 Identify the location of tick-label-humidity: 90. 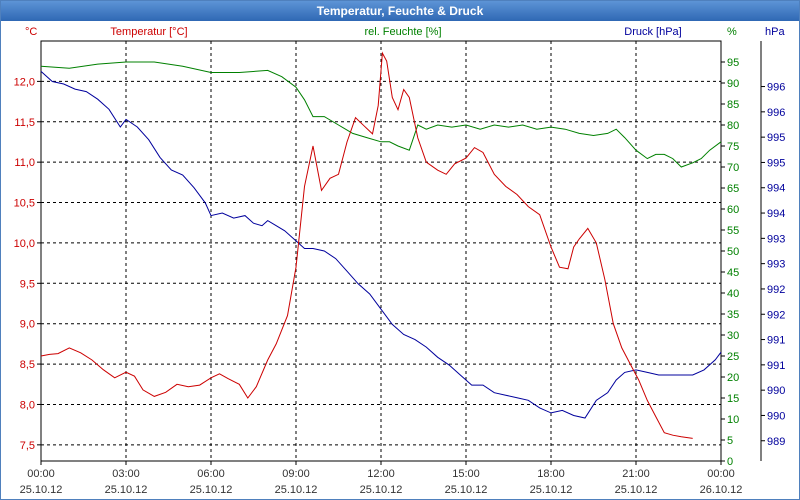
(733, 84).